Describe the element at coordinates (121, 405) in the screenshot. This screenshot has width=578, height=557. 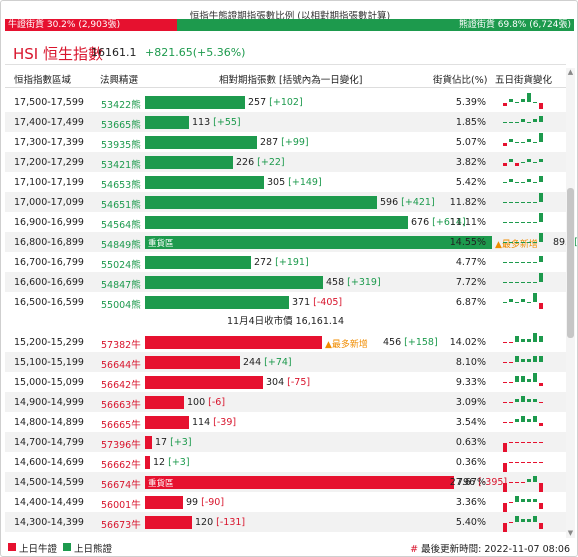
I see `row-code-link: 56663牛` at that location.